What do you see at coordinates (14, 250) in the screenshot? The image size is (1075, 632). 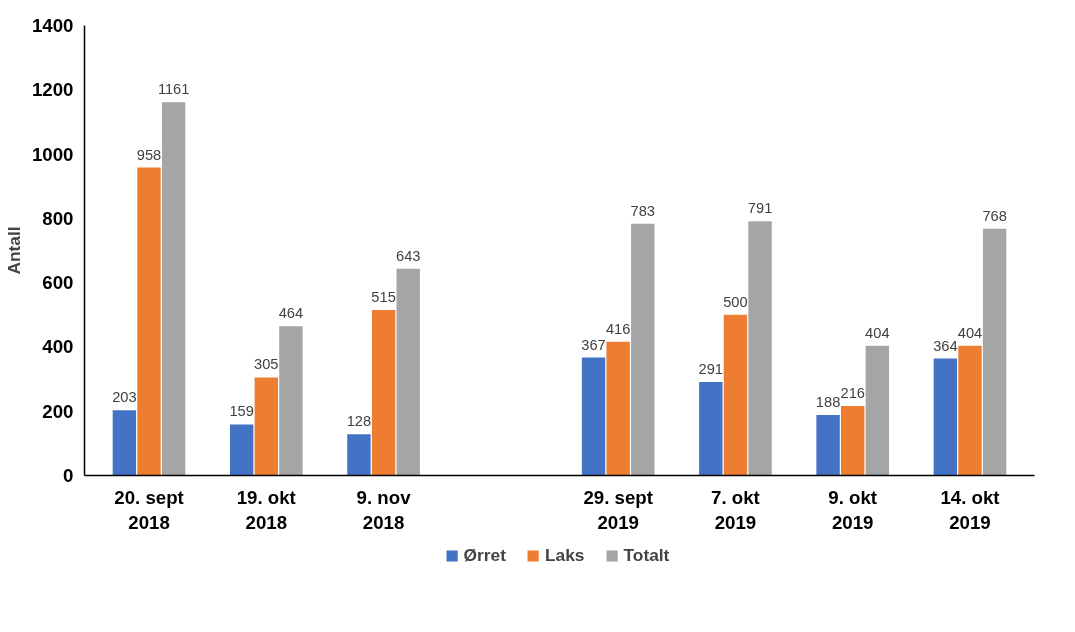 I see `y-axis-title: Antall` at bounding box center [14, 250].